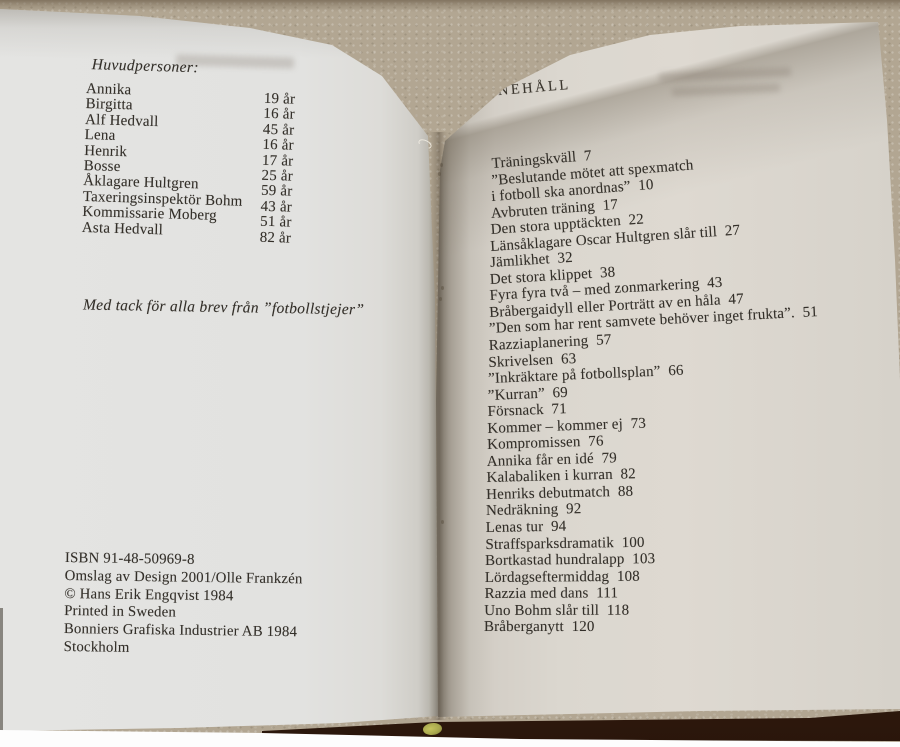  What do you see at coordinates (275, 238) in the screenshot?
I see `character-age: 82 år` at bounding box center [275, 238].